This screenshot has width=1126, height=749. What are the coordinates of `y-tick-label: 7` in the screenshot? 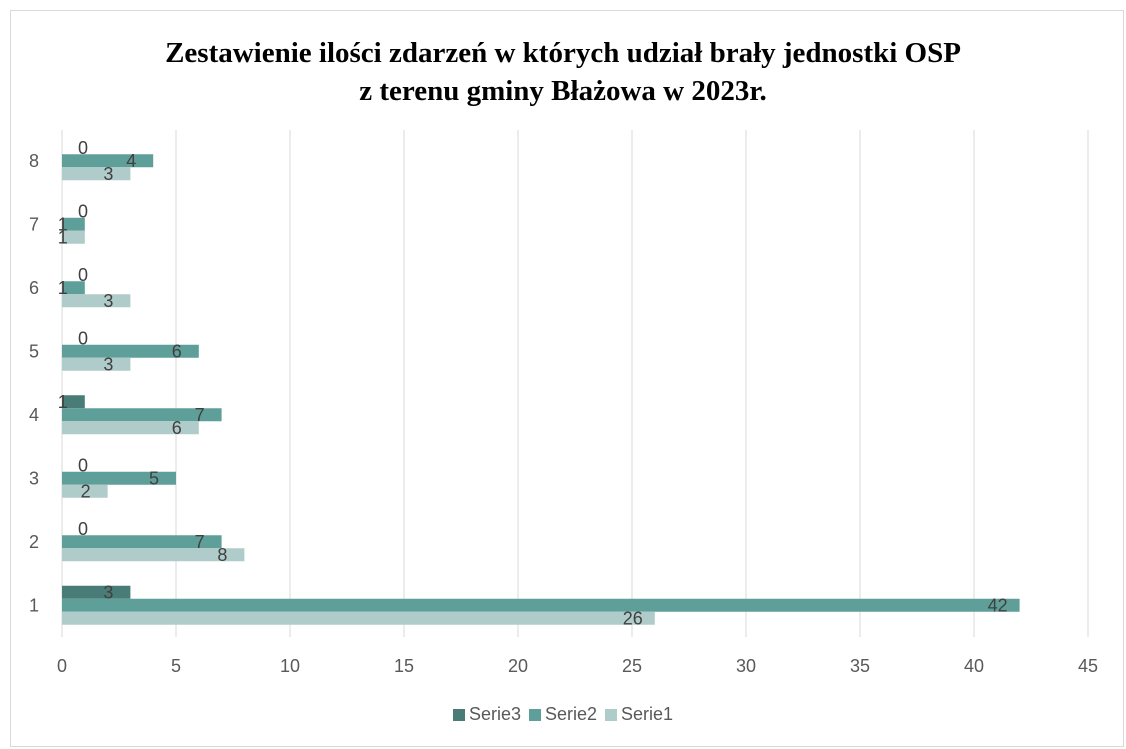 It's located at (34, 224).